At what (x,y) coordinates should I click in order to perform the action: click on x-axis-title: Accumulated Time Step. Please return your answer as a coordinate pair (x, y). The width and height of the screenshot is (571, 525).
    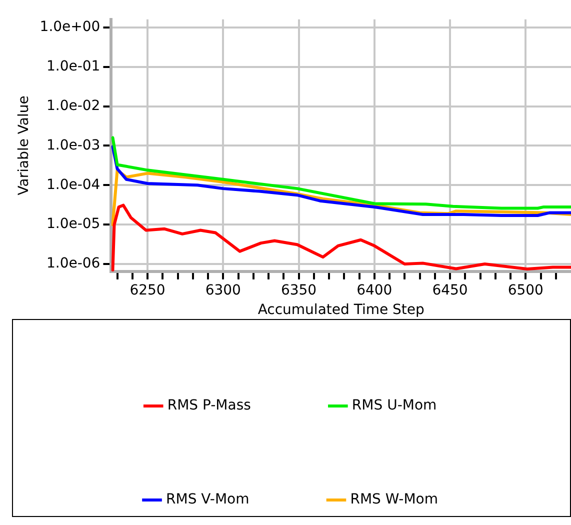
    Looking at the image, I should click on (341, 310).